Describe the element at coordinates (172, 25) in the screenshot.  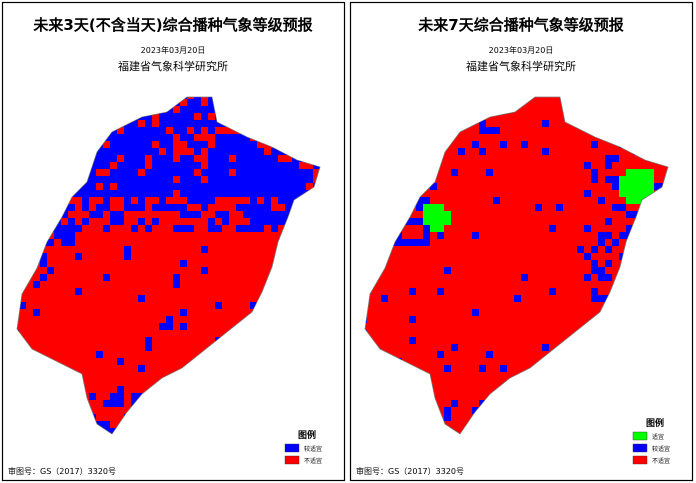
I see `panel-title: 未来3天(不含当天)综合播种气象等级预报` at that location.